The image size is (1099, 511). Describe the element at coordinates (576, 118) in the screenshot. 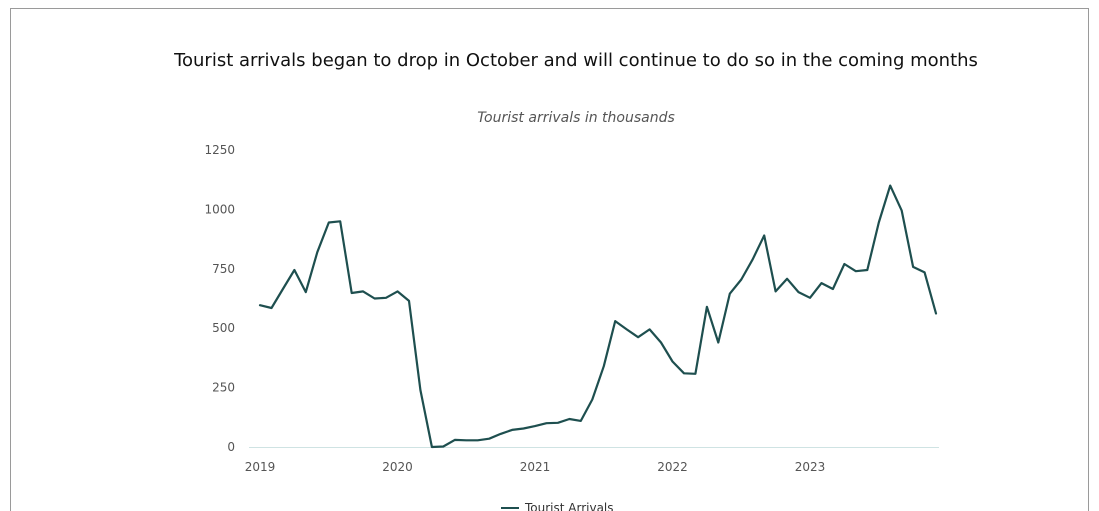

I see `chart-subtitle: Tourist arrivals in thousands` at that location.